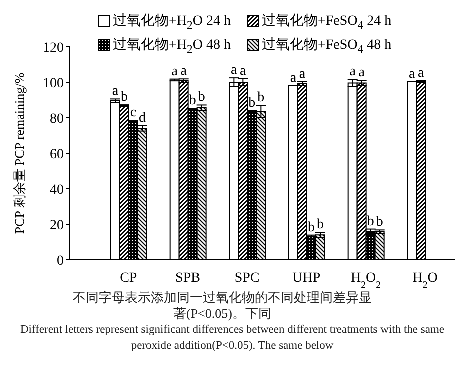 This screenshot has width=465, height=369. I want to click on y-tick-label: 0, so click(60, 261).